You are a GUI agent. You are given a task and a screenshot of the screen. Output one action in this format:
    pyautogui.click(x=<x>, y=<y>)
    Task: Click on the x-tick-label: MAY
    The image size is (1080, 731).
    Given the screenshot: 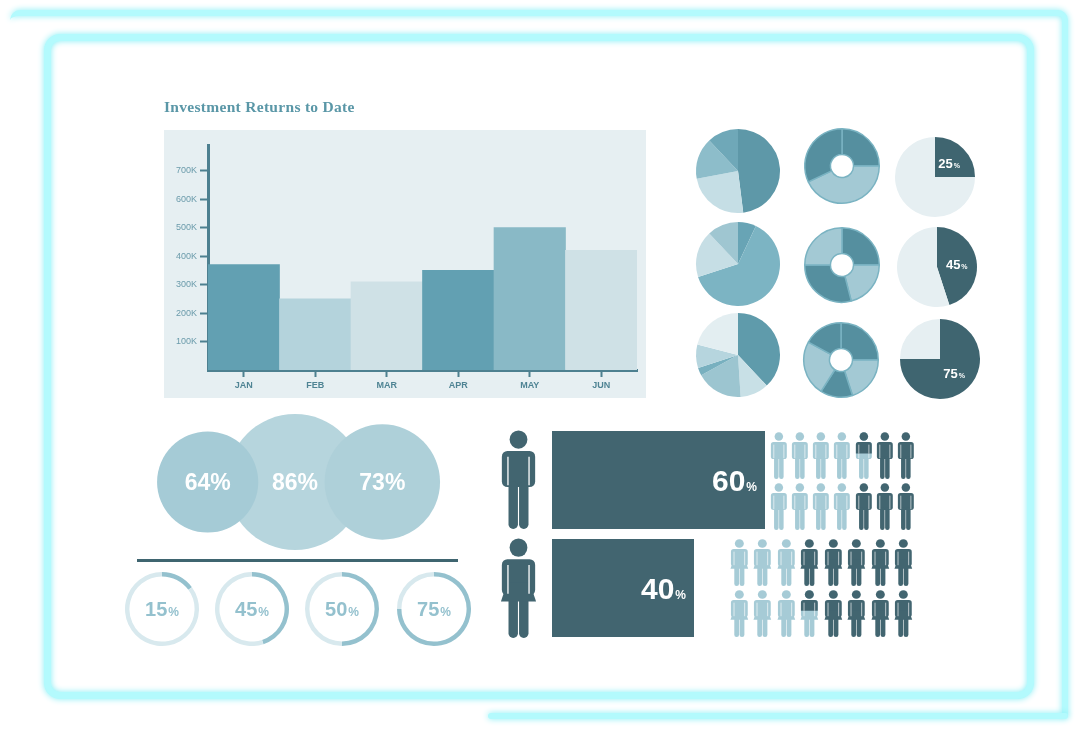 What is the action you would take?
    pyautogui.click(x=530, y=384)
    